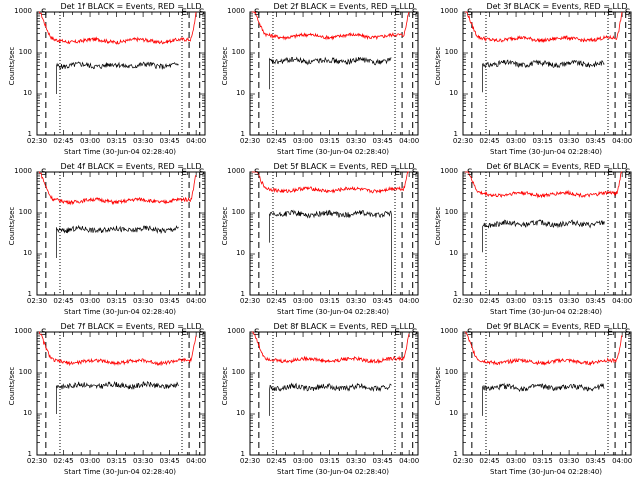  I want to click on panel-title: Det 2f BLACK = Events, RED = LLD, so click(344, 6).